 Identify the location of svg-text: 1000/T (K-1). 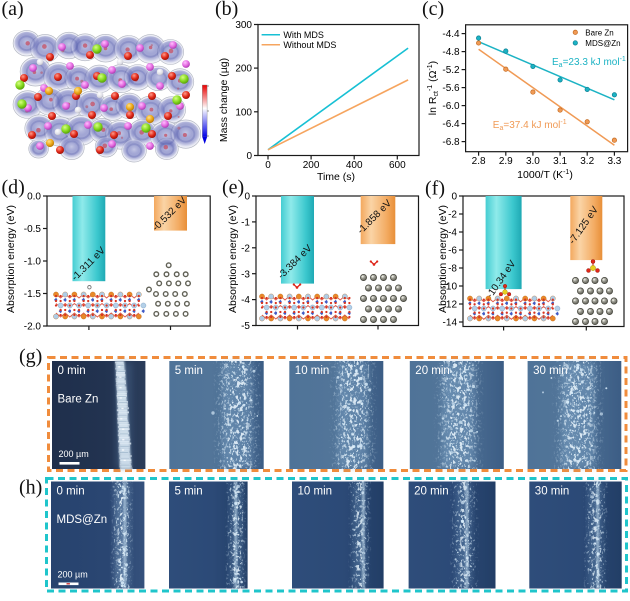
(545, 175).